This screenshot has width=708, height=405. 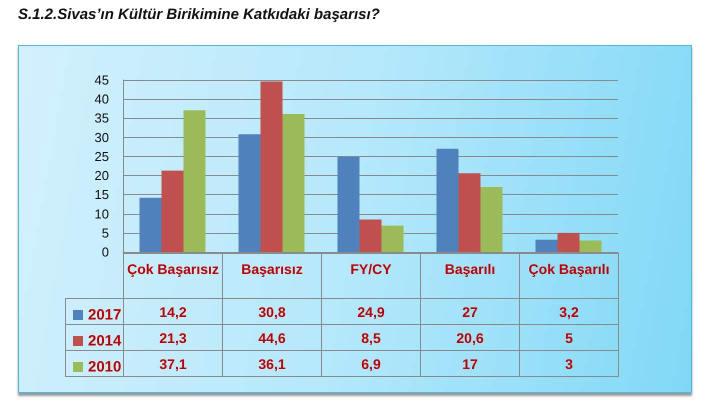 What do you see at coordinates (371, 311) in the screenshot?
I see `data-label: 24,9` at bounding box center [371, 311].